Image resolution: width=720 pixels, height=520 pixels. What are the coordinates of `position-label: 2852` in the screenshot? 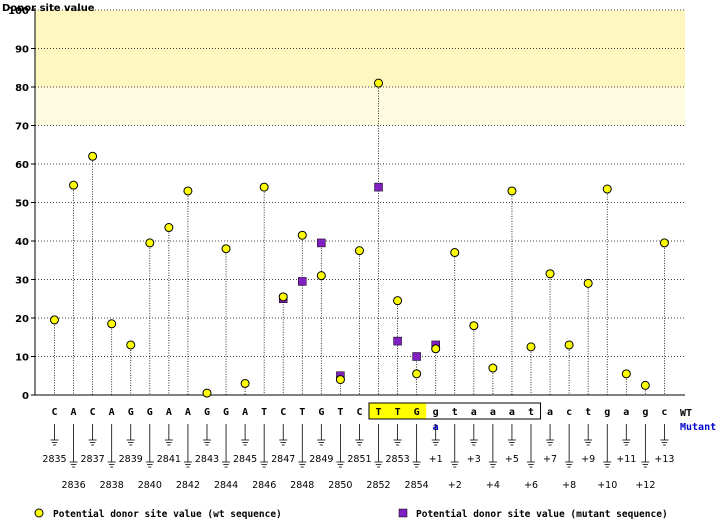 It's located at (378, 485).